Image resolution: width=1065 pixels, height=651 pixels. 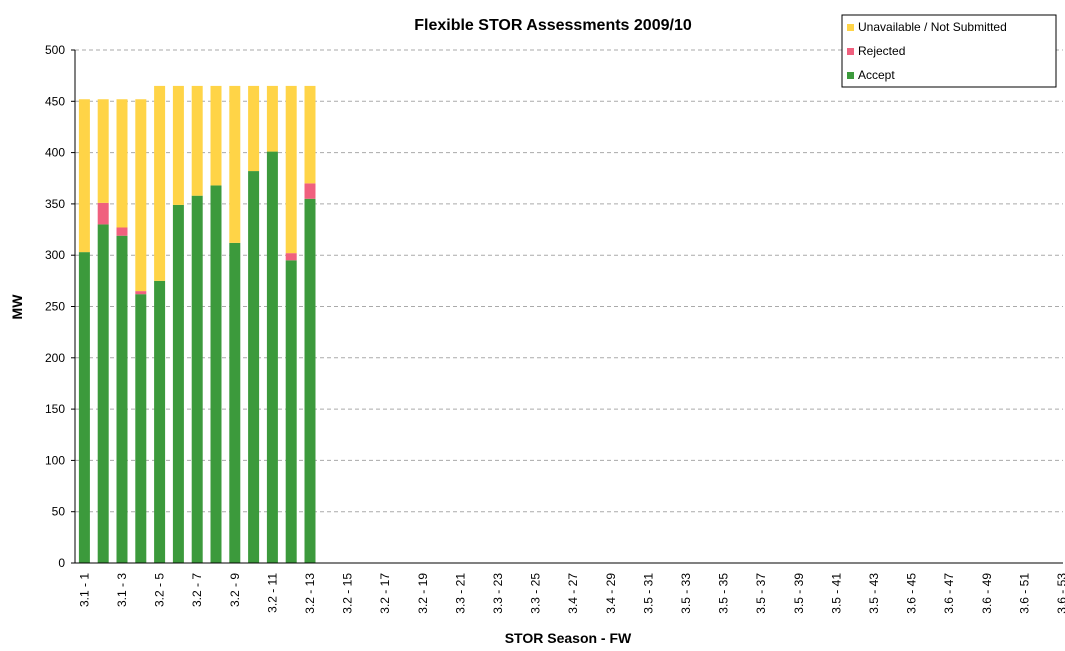 What do you see at coordinates (423, 593) in the screenshot?
I see `x-tick-label: 3.2 - 19` at bounding box center [423, 593].